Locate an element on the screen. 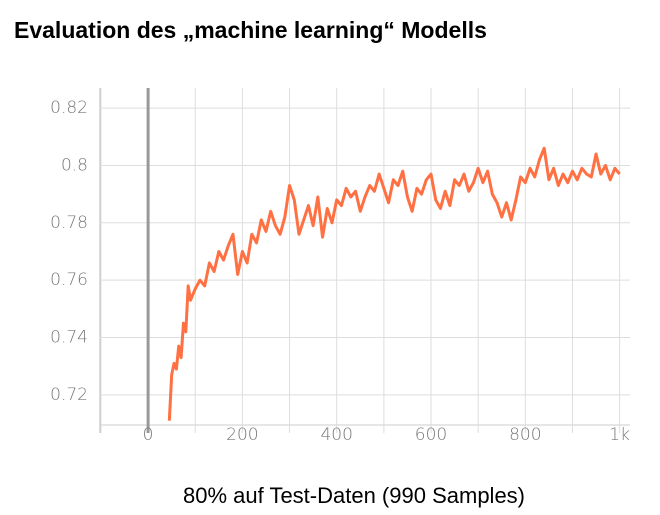 The height and width of the screenshot is (515, 660). y-tick-label: 0.8 is located at coordinates (74, 165).